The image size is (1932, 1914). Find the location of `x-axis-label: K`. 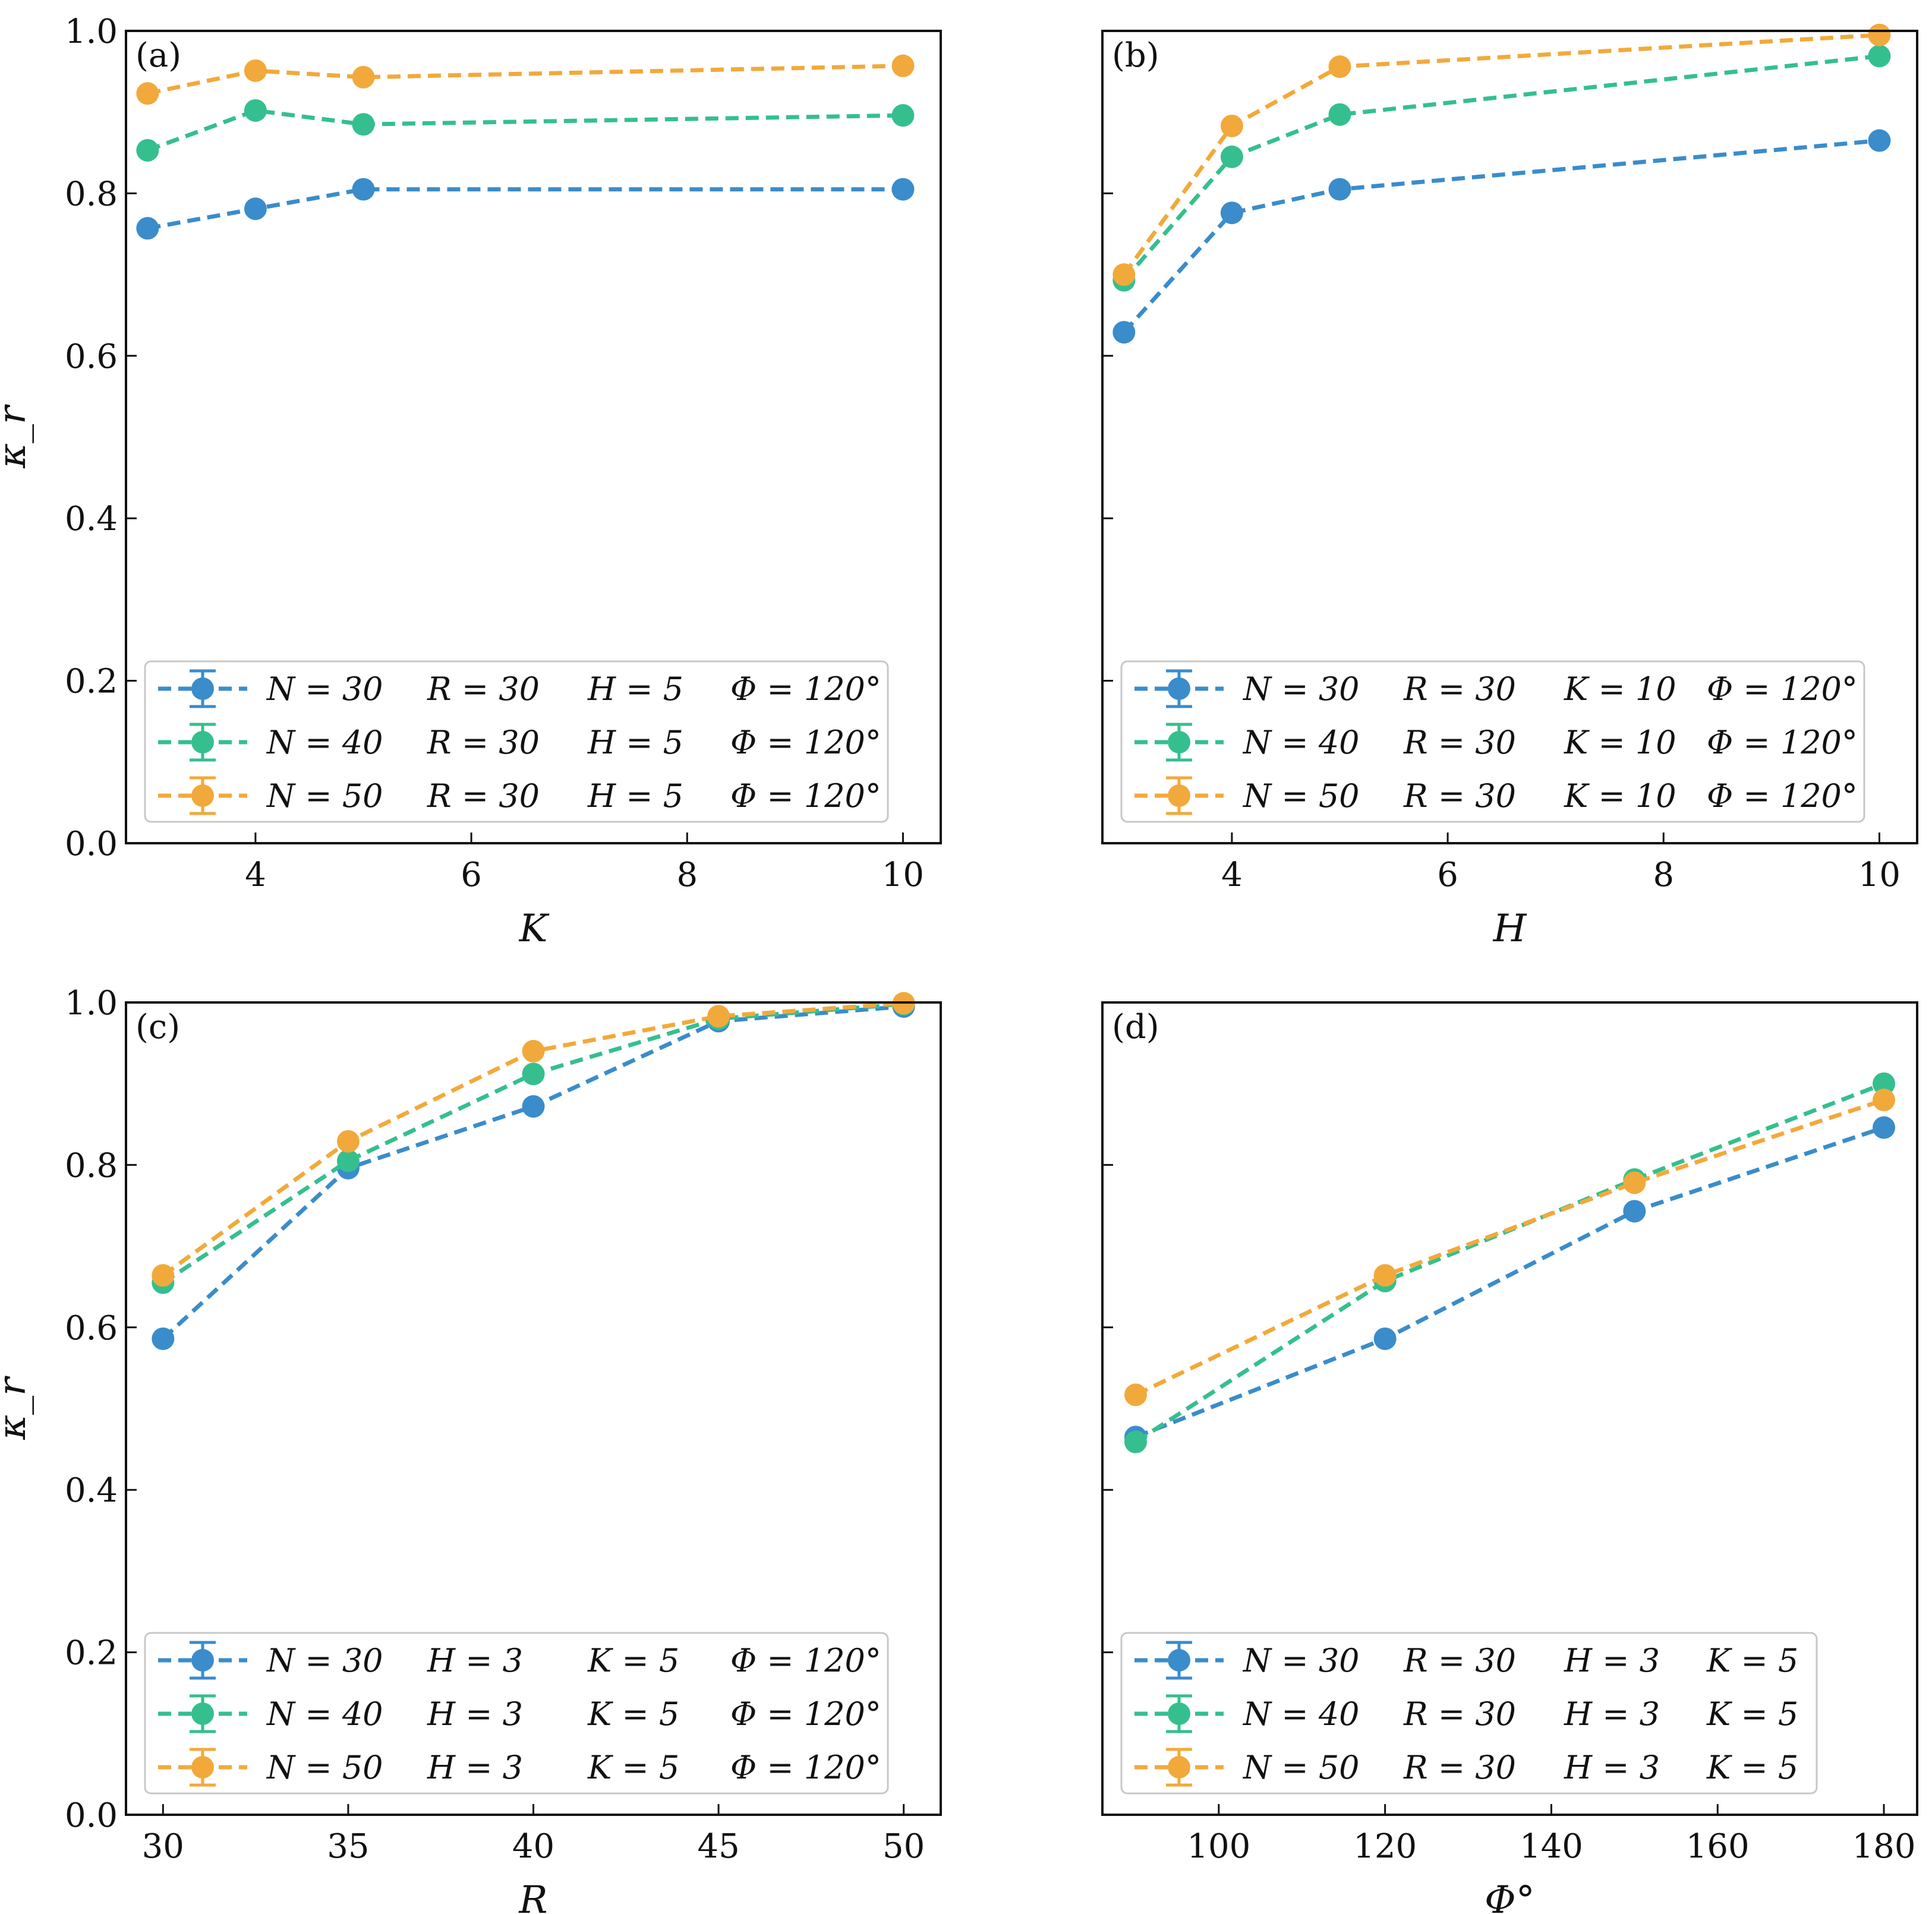

x-axis-label: K is located at coordinates (534, 929).